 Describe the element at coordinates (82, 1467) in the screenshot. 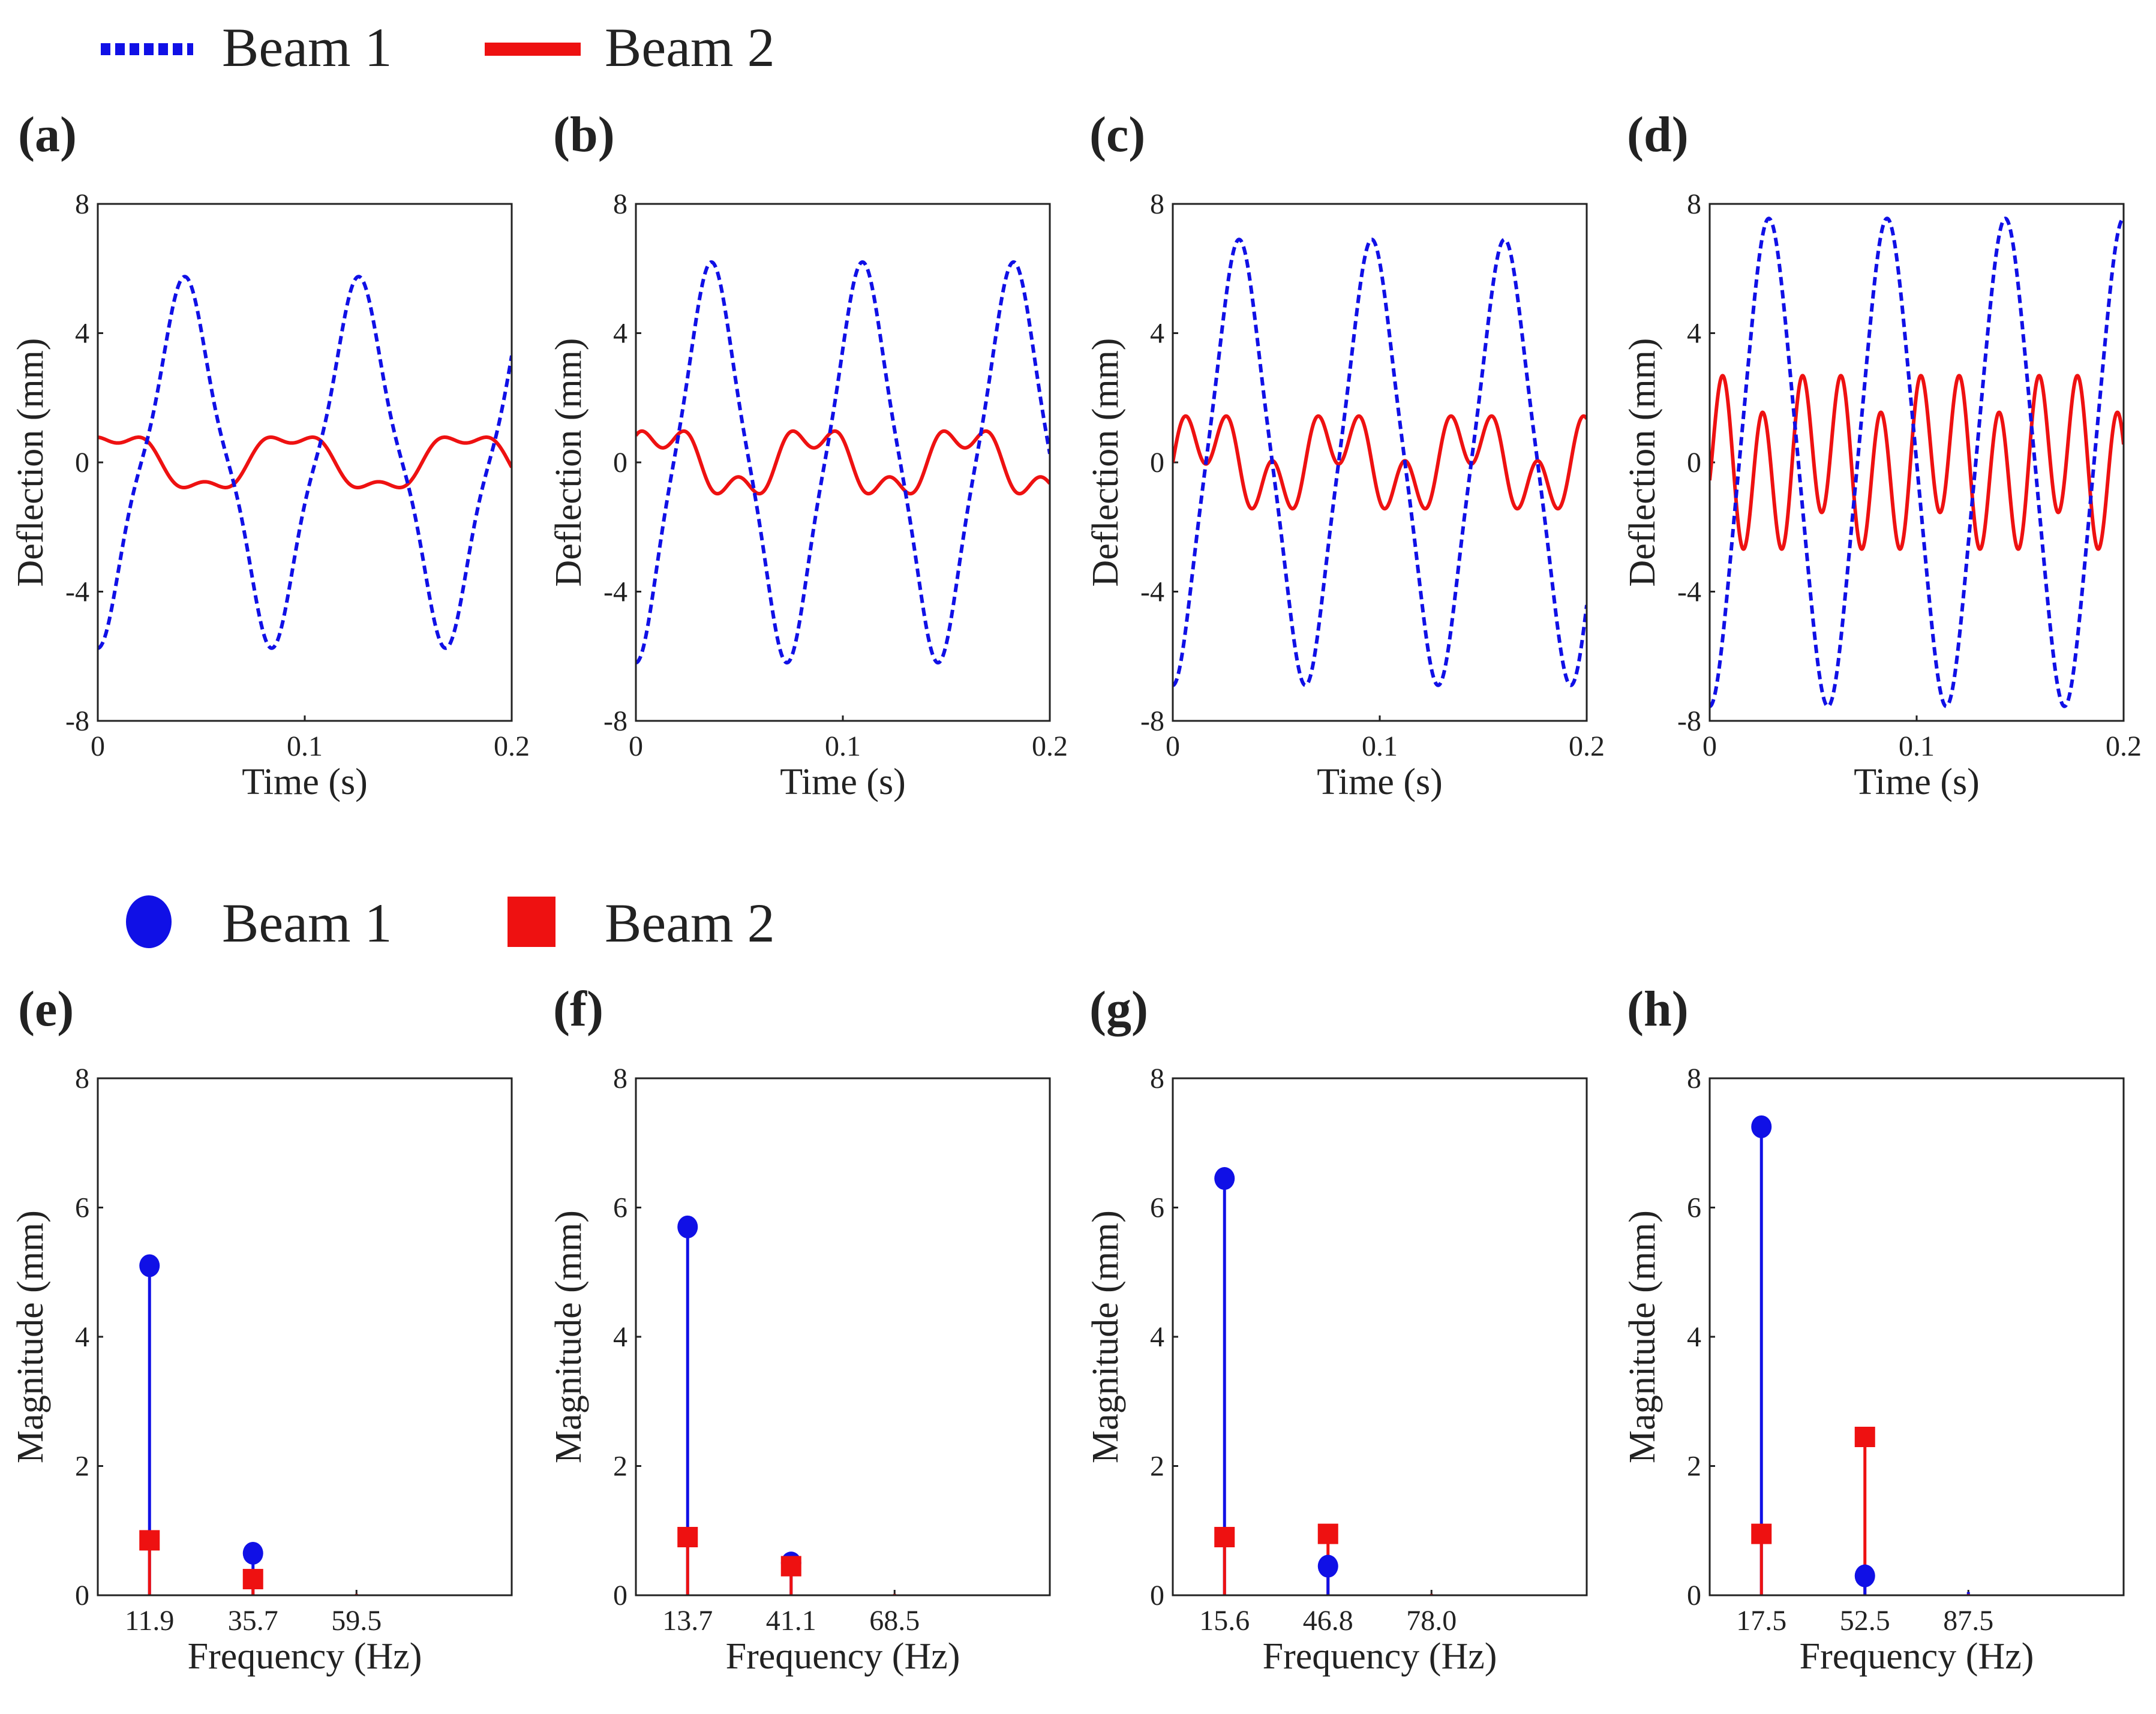

I see `panel-e-ytick-label: 2` at that location.